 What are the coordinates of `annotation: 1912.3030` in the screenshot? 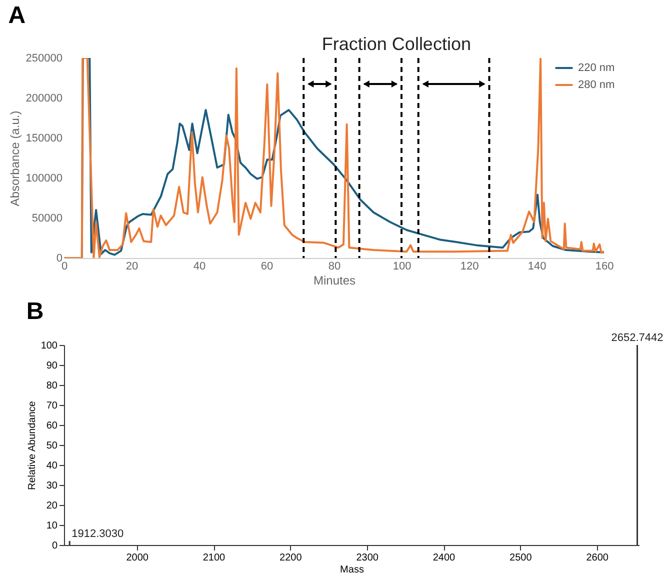 It's located at (98, 534).